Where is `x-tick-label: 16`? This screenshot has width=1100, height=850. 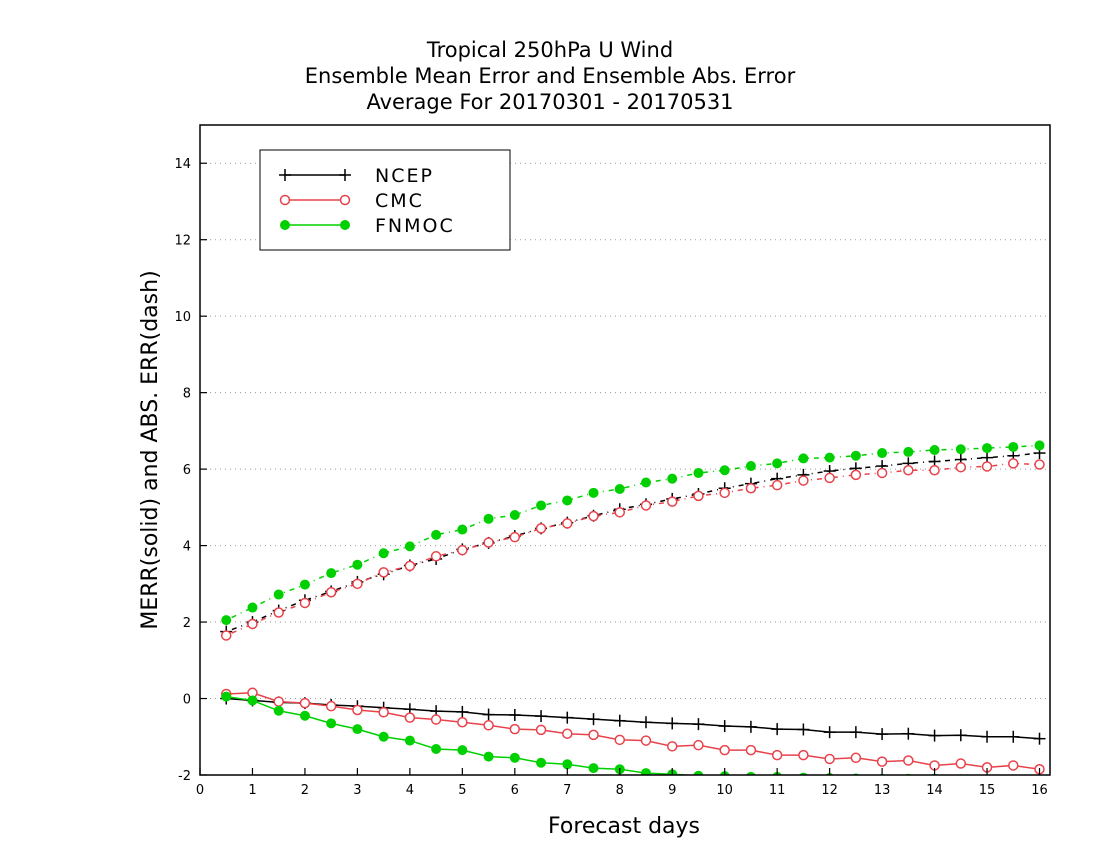 x-tick-label: 16 is located at coordinates (1039, 790).